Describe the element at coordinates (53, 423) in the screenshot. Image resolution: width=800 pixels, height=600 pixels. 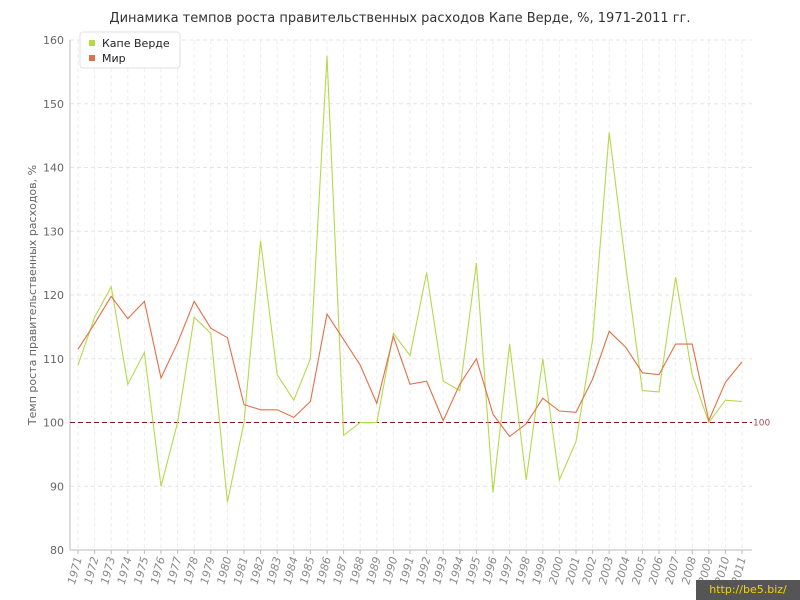
I see `y-tick-label: 100` at that location.